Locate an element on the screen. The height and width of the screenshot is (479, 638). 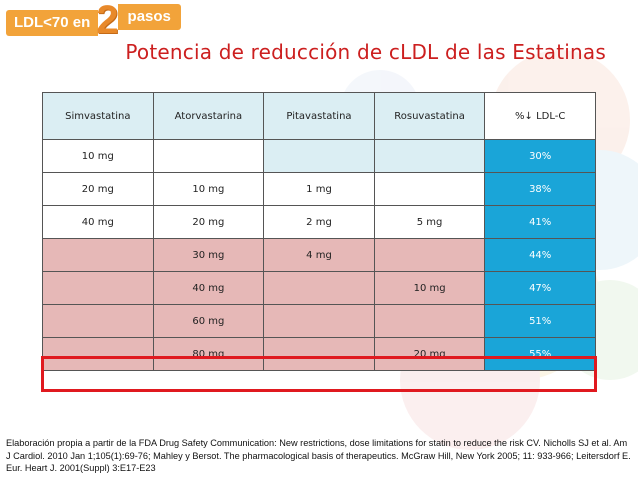
table-row: 40 mg 20 mg 2 mg 5 mg 41% is located at coordinates (319, 222).